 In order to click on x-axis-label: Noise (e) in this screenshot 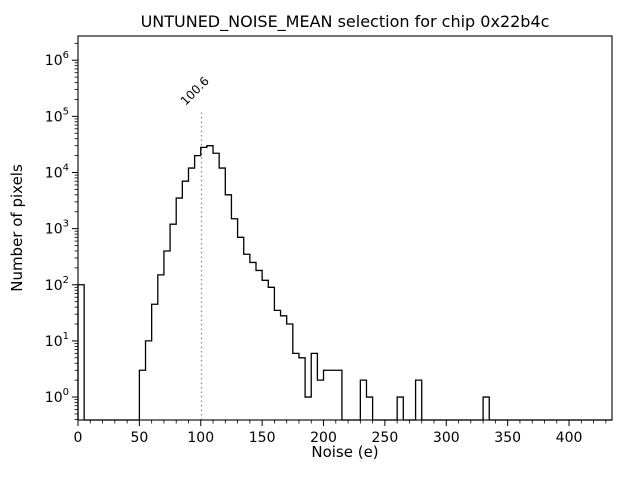, I will do `click(344, 452)`.